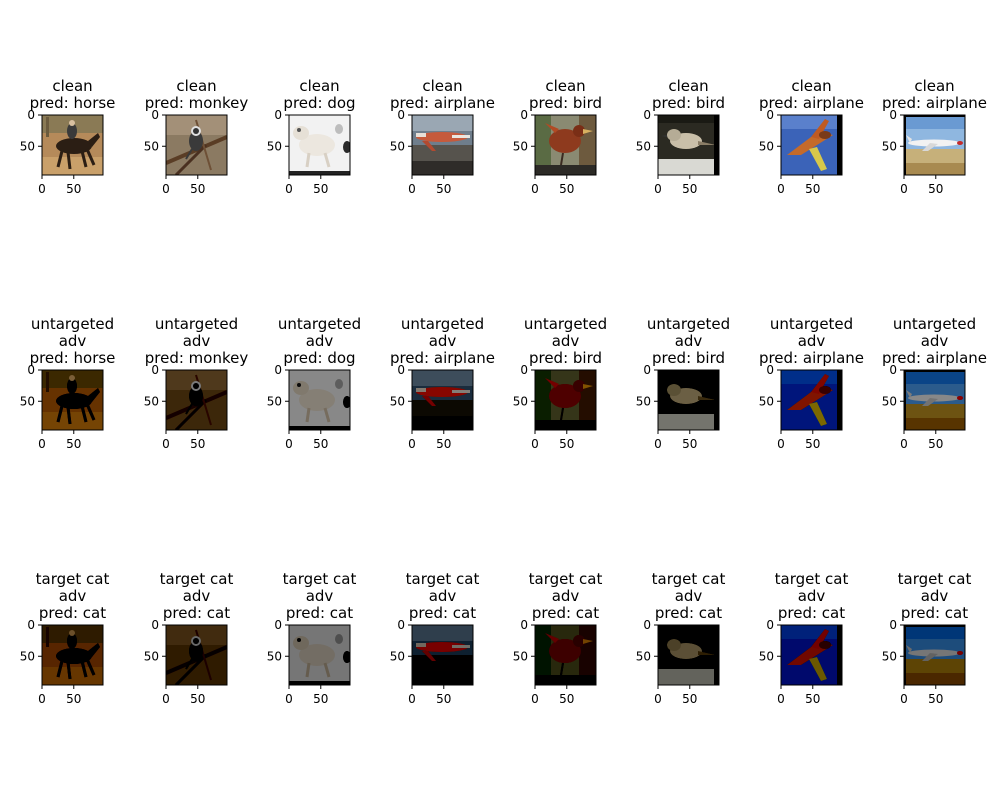  Describe the element at coordinates (72, 324) in the screenshot. I see `panel-title-line: untargeted` at that location.